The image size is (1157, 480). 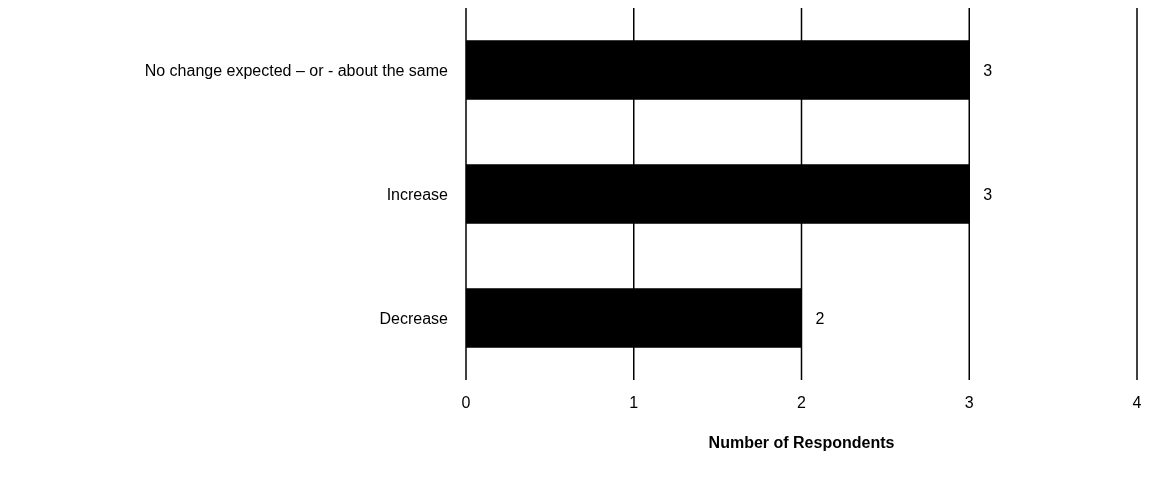 What do you see at coordinates (414, 318) in the screenshot?
I see `y-tick-label: Decrease` at bounding box center [414, 318].